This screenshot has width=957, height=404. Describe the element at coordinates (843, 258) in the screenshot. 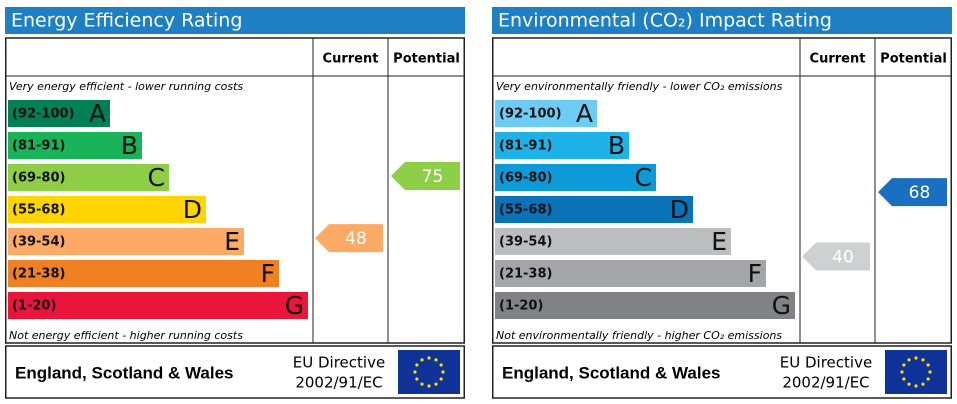

I see `rating-value: 40` at that location.